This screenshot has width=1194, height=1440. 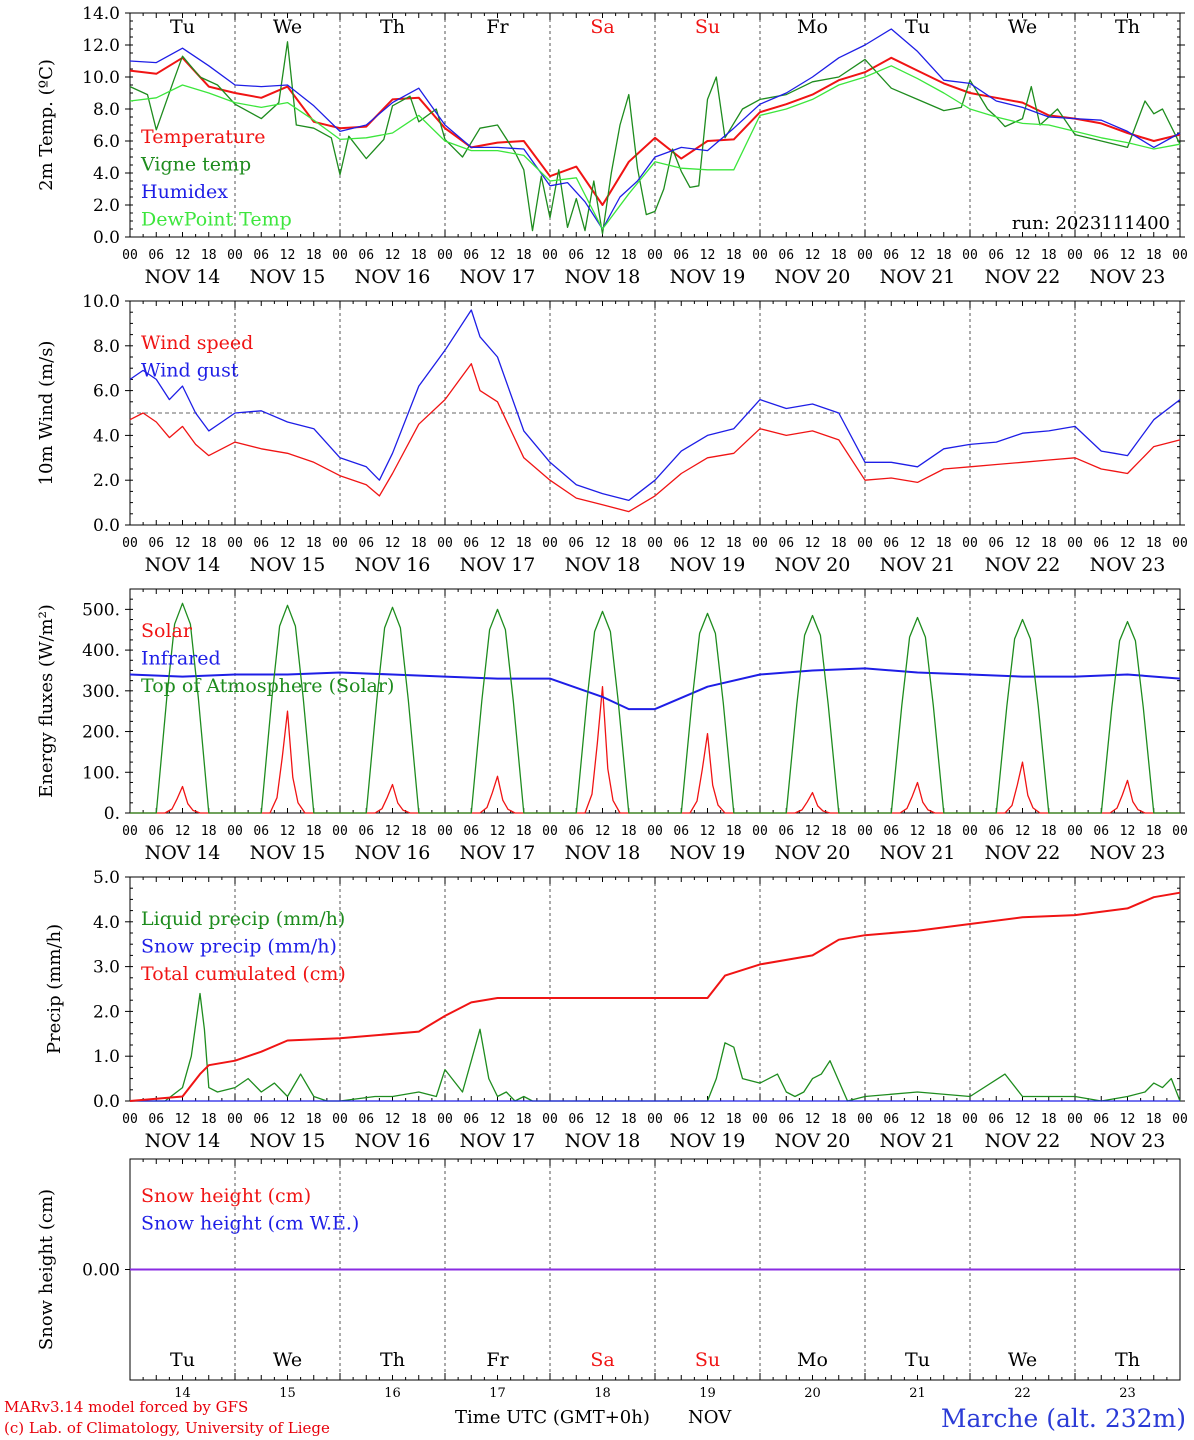 What do you see at coordinates (813, 1141) in the screenshot?
I see `x-date-label: NOV 20` at bounding box center [813, 1141].